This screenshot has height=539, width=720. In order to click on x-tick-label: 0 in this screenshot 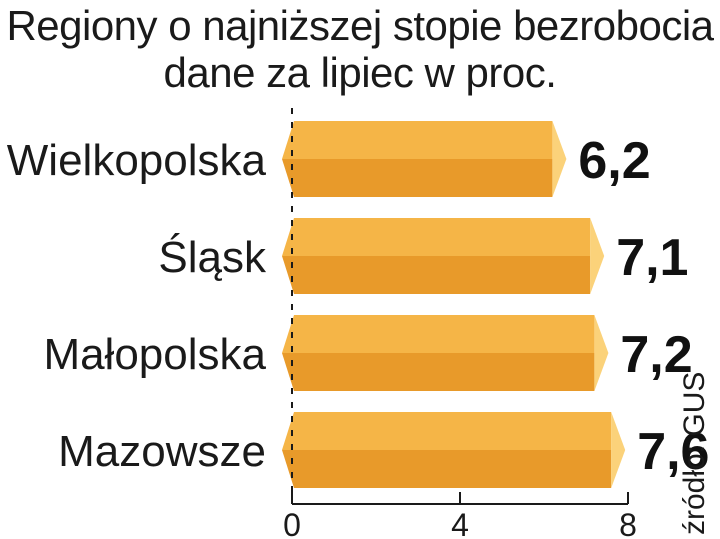, I will do `click(292, 523)`.